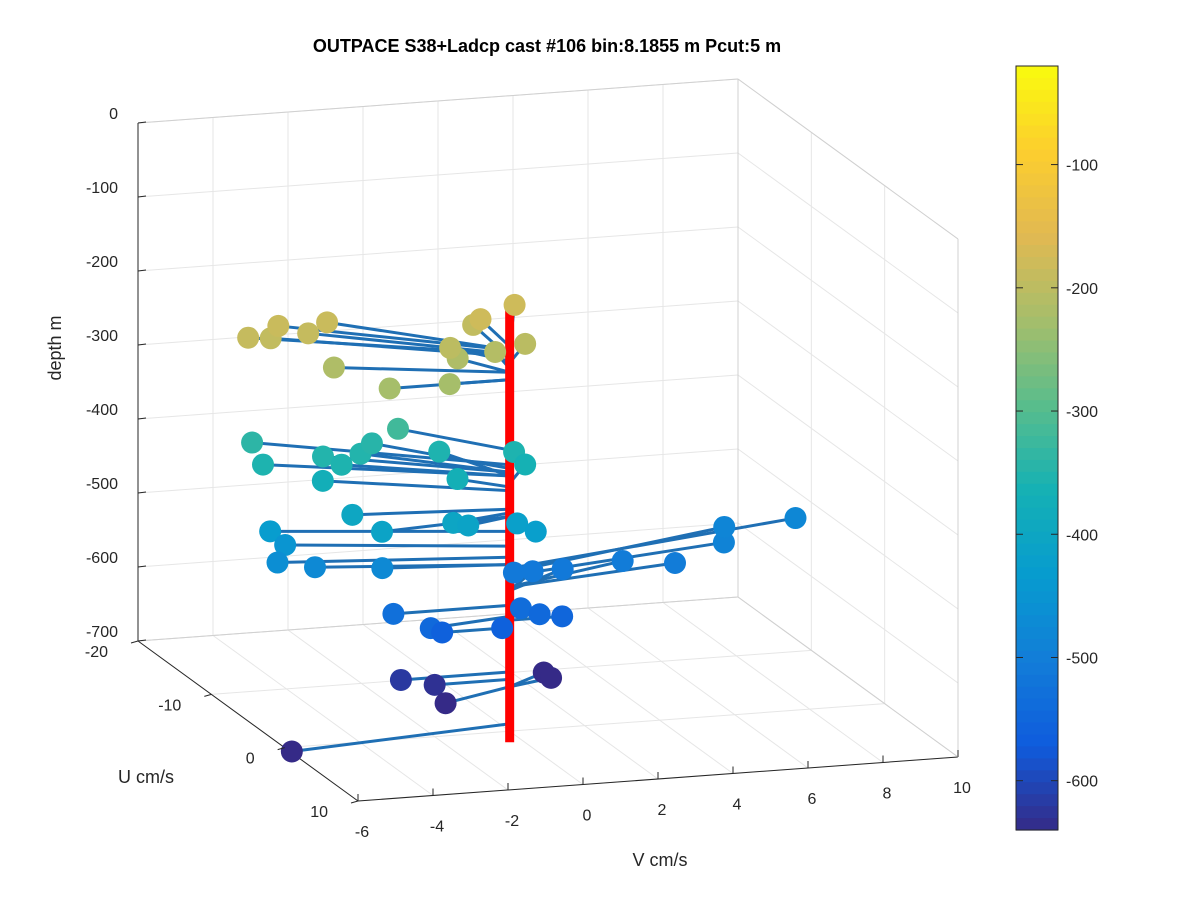 This screenshot has width=1200, height=900. Describe the element at coordinates (662, 810) in the screenshot. I see `x-tick-label: 2` at that location.